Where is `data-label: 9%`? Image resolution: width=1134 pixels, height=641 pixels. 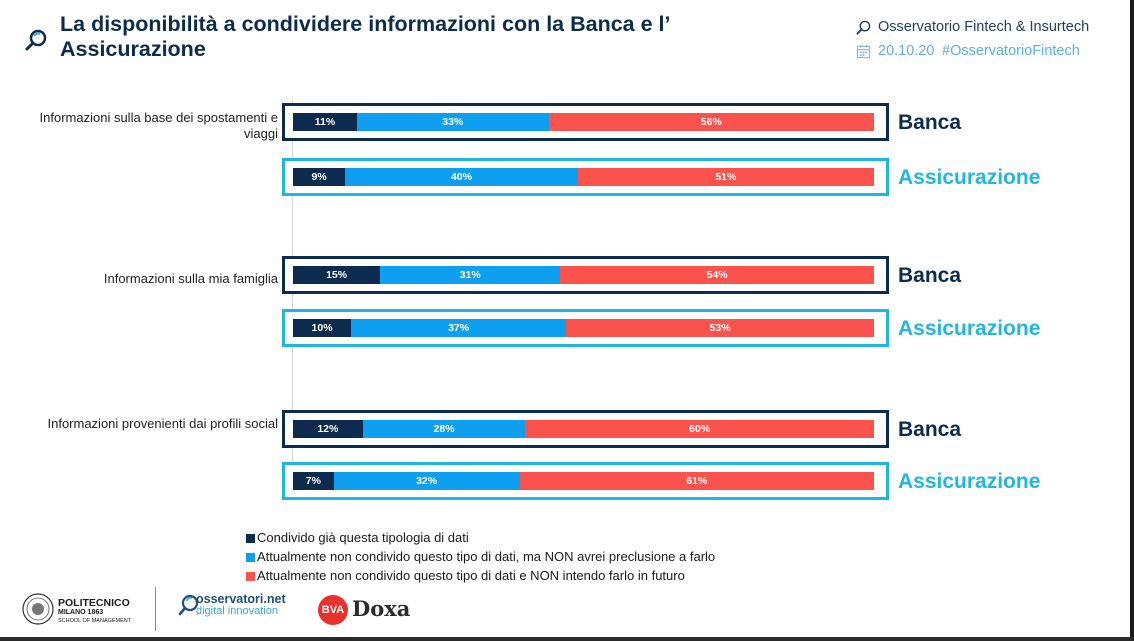 data-label: 9% is located at coordinates (319, 177).